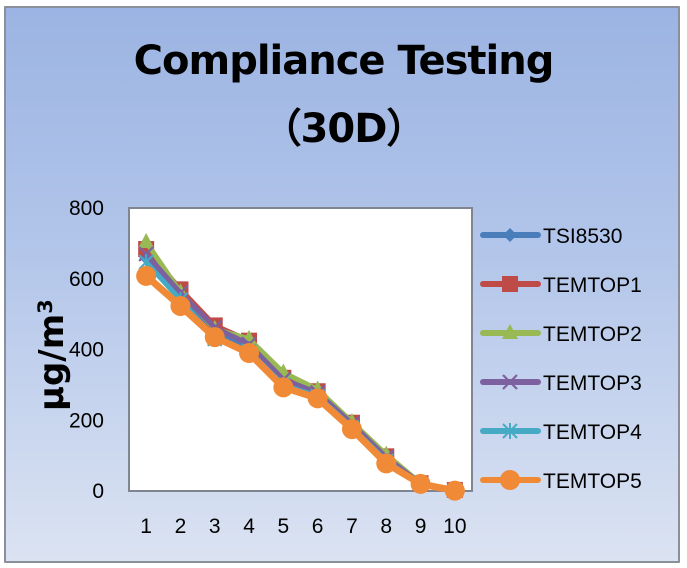 This screenshot has height=568, width=687. Describe the element at coordinates (582, 236) in the screenshot. I see `legend-label: TSI8530` at that location.